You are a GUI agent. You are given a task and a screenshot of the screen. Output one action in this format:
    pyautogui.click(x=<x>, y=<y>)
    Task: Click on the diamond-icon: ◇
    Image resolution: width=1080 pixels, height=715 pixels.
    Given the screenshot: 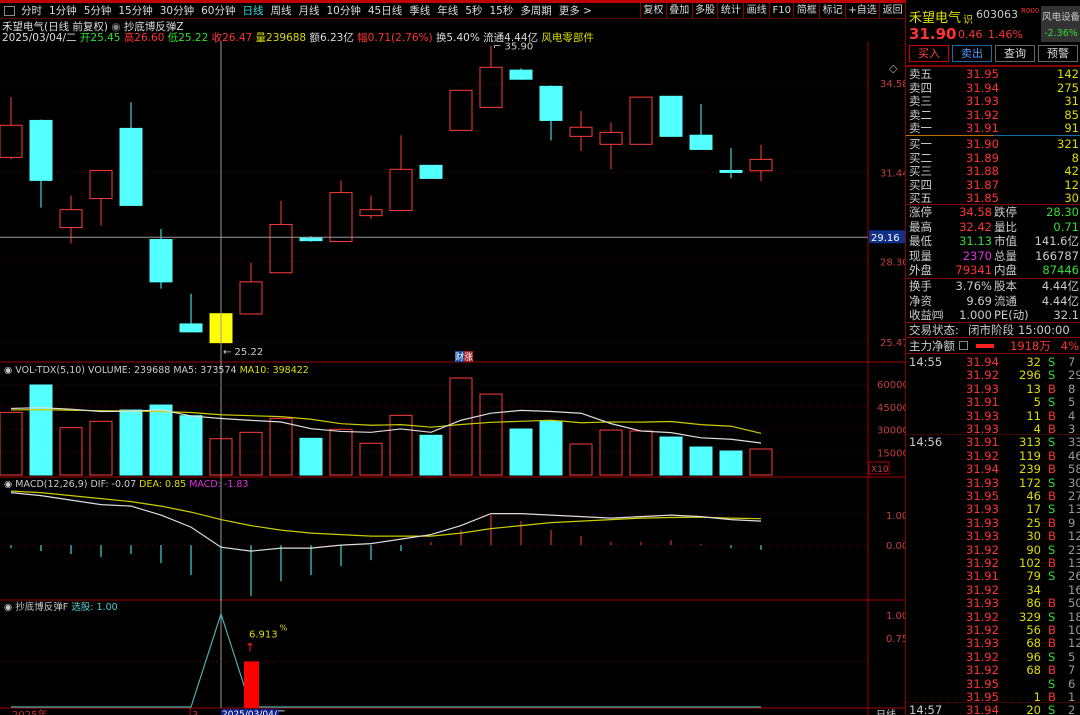 What is the action you would take?
    pyautogui.click(x=893, y=68)
    